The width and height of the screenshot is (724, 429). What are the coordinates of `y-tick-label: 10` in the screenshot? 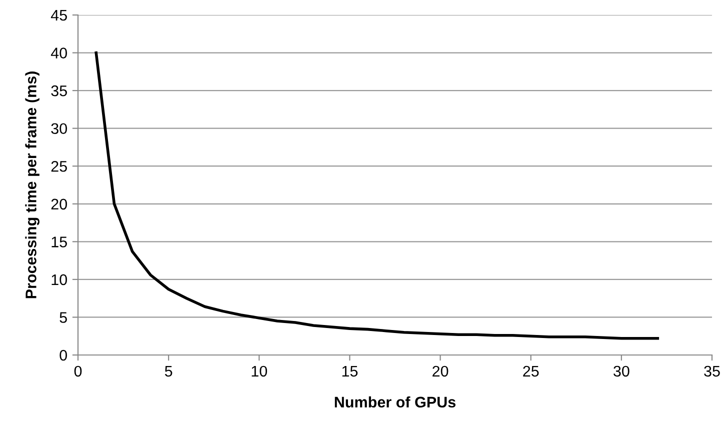 It's located at (59, 280).